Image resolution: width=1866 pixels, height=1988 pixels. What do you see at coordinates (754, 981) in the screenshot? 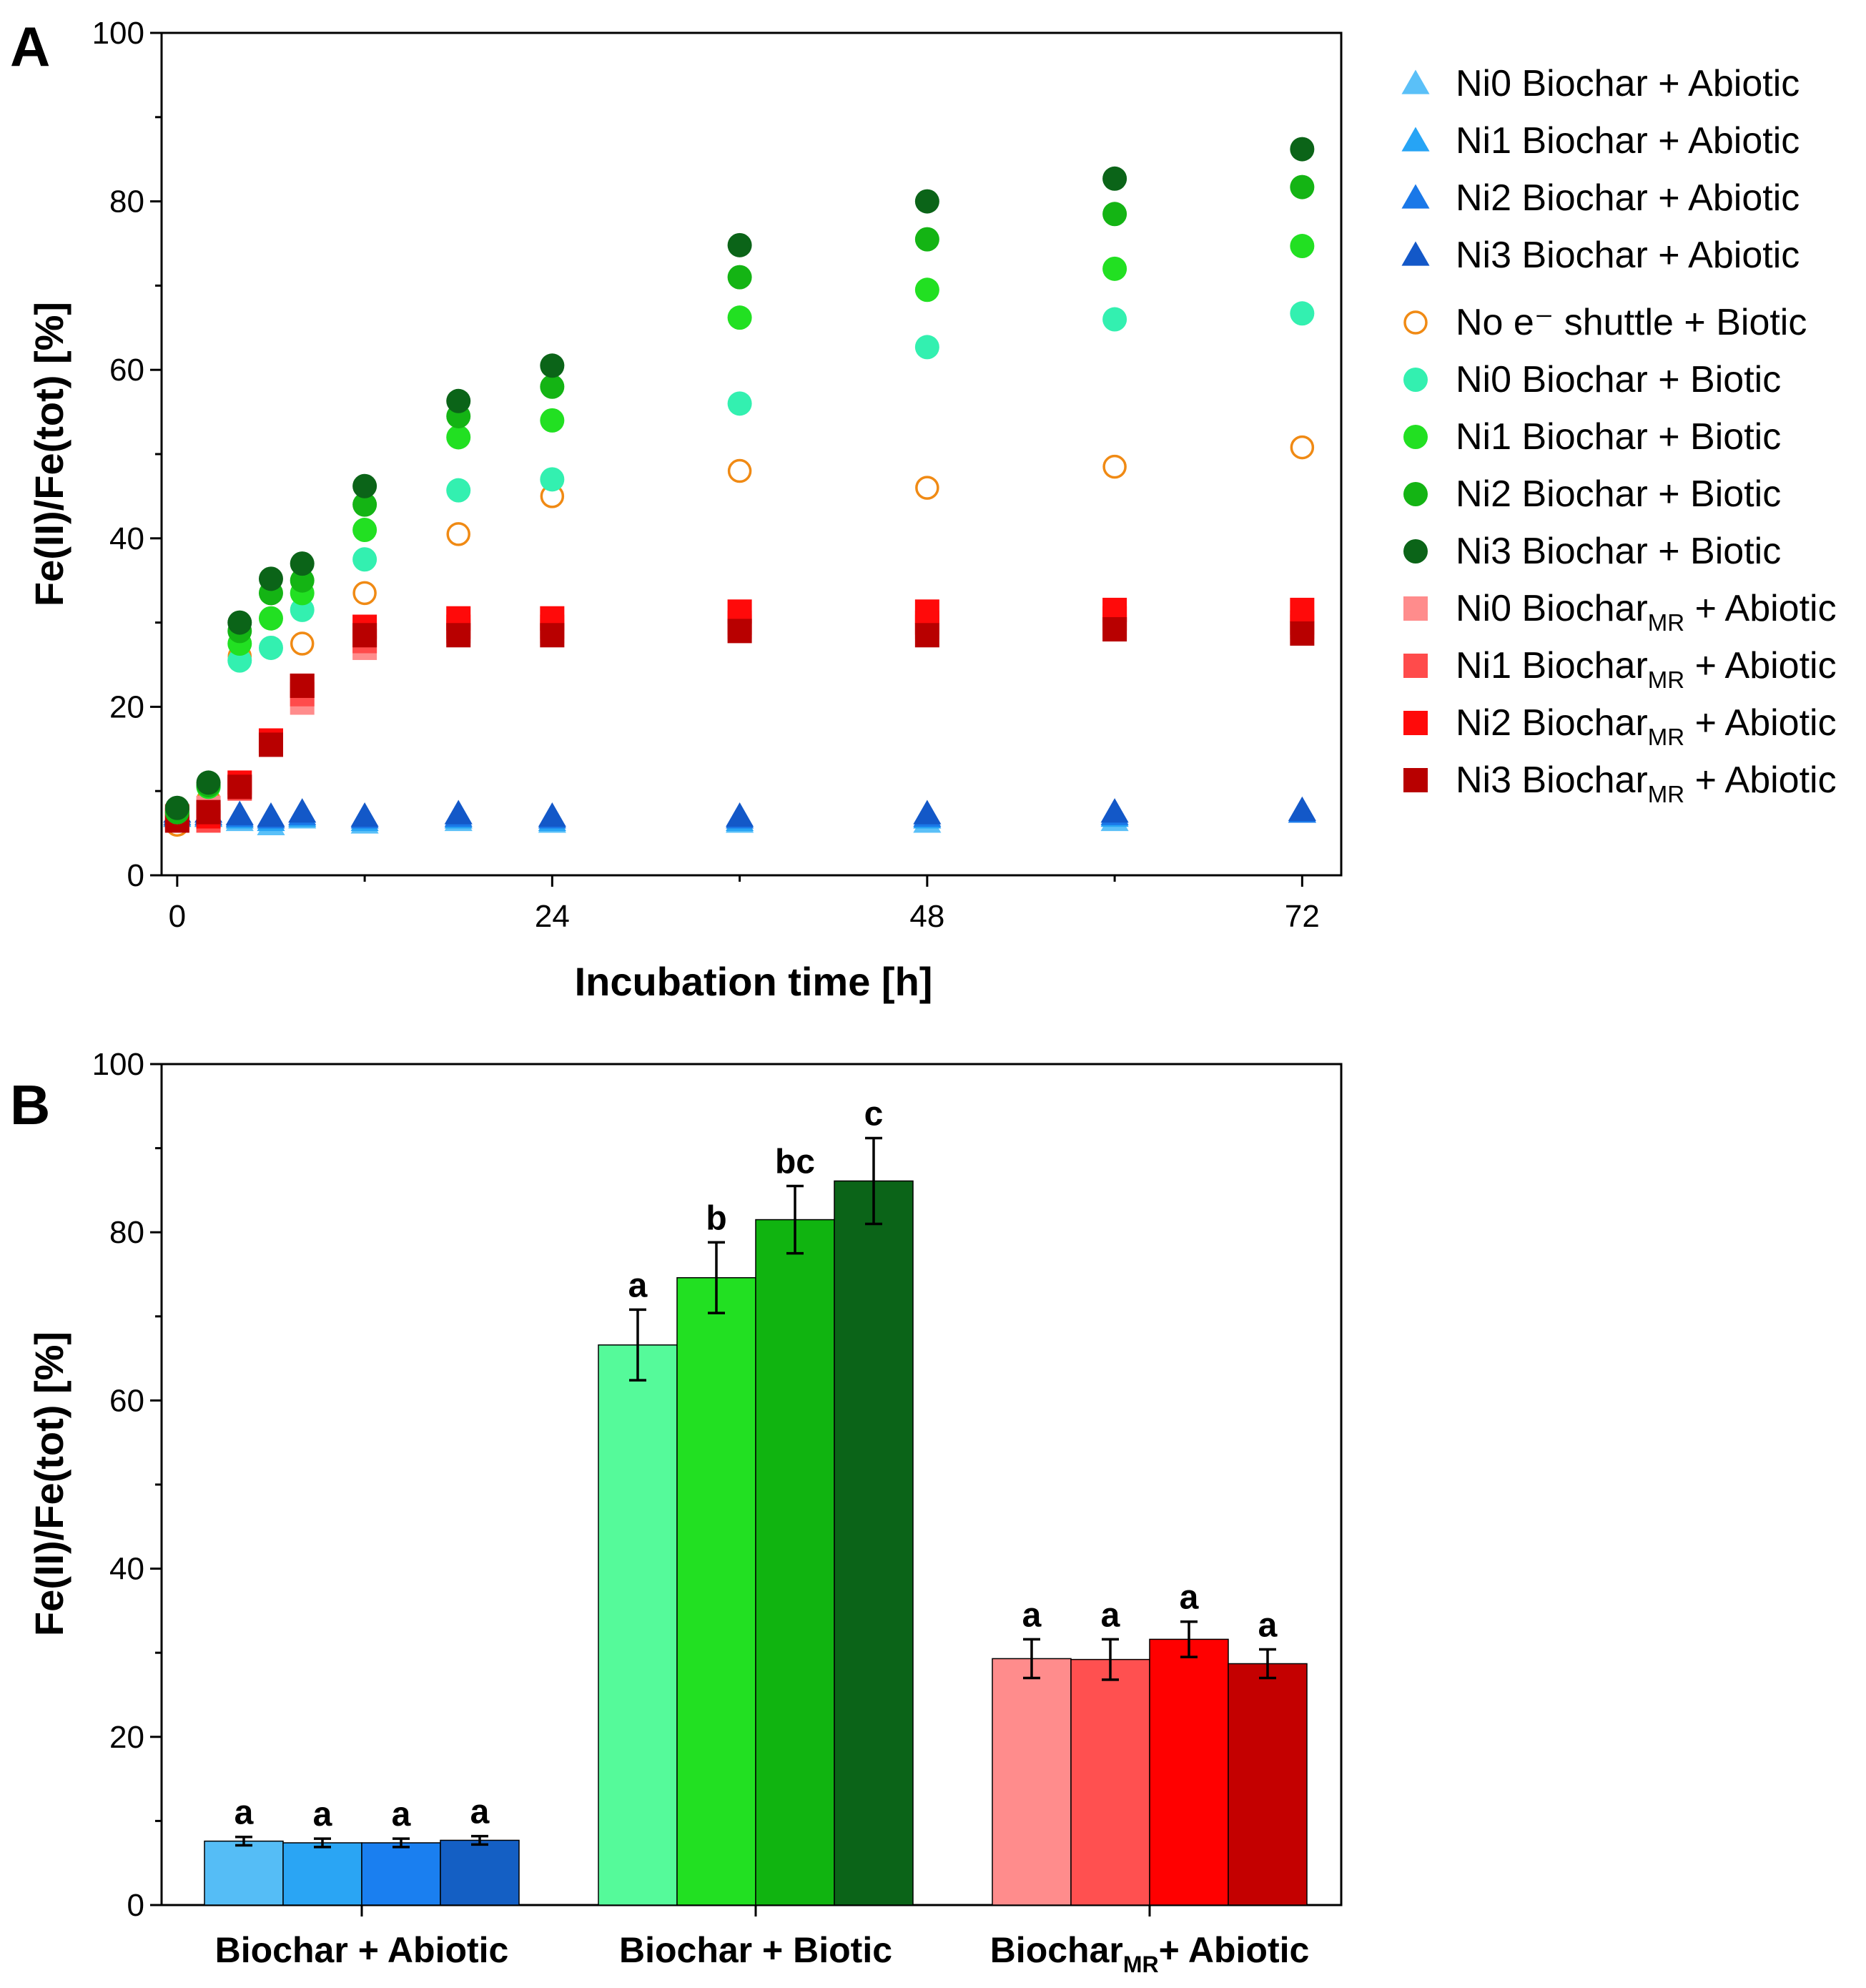
I see `x-axis-label-a: Incubation time [h]` at bounding box center [754, 981].